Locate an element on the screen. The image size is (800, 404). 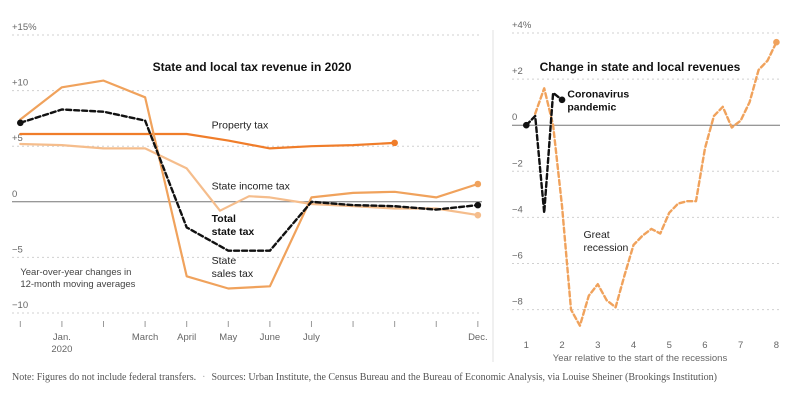
left-x-tick-label: Dec. is located at coordinates (478, 337).